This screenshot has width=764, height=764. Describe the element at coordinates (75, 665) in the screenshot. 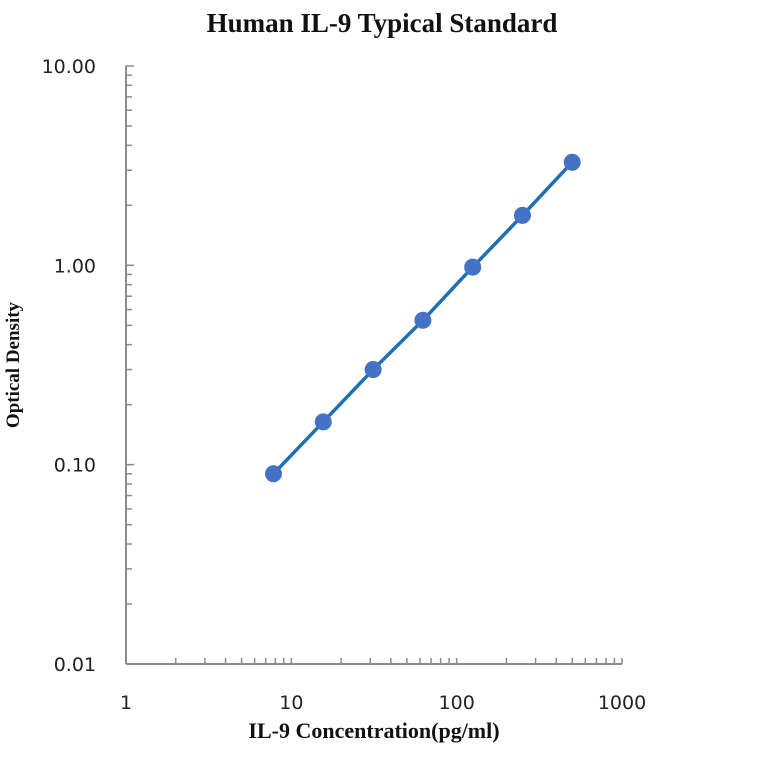

I see `y-tick-label: 0.01` at that location.